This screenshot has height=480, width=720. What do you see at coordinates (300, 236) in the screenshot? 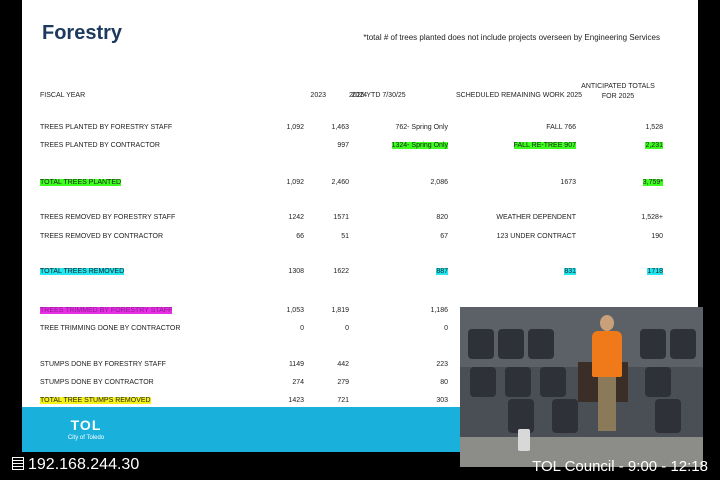
I see `cell-2023: 66` at bounding box center [300, 236].